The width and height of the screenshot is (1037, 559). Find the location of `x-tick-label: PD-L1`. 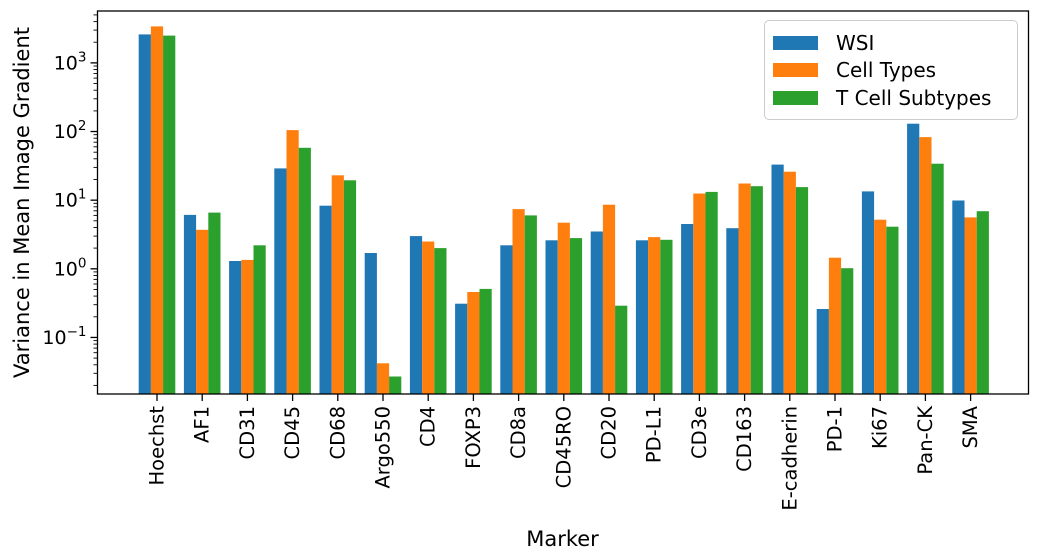

x-tick-label: PD-L1 is located at coordinates (654, 434).